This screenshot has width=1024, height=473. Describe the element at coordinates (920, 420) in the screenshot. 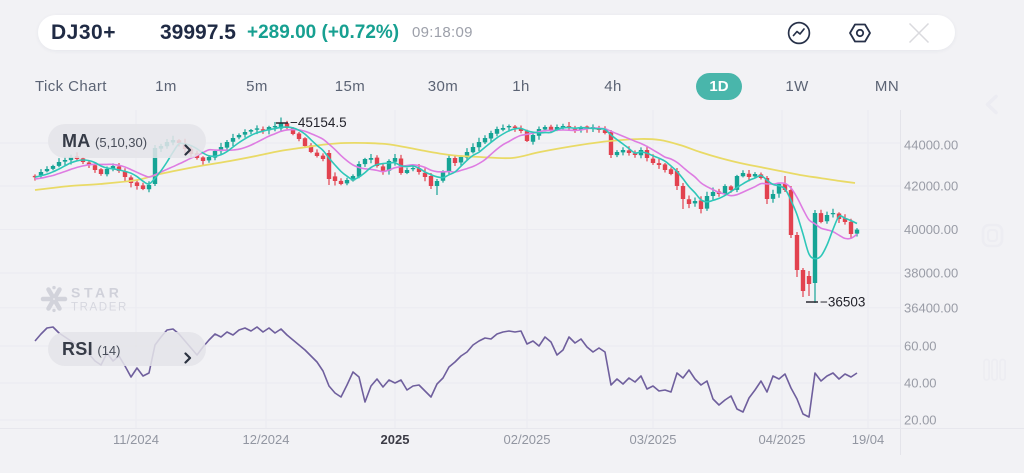

I see `svg-text: 20.00` at that location.